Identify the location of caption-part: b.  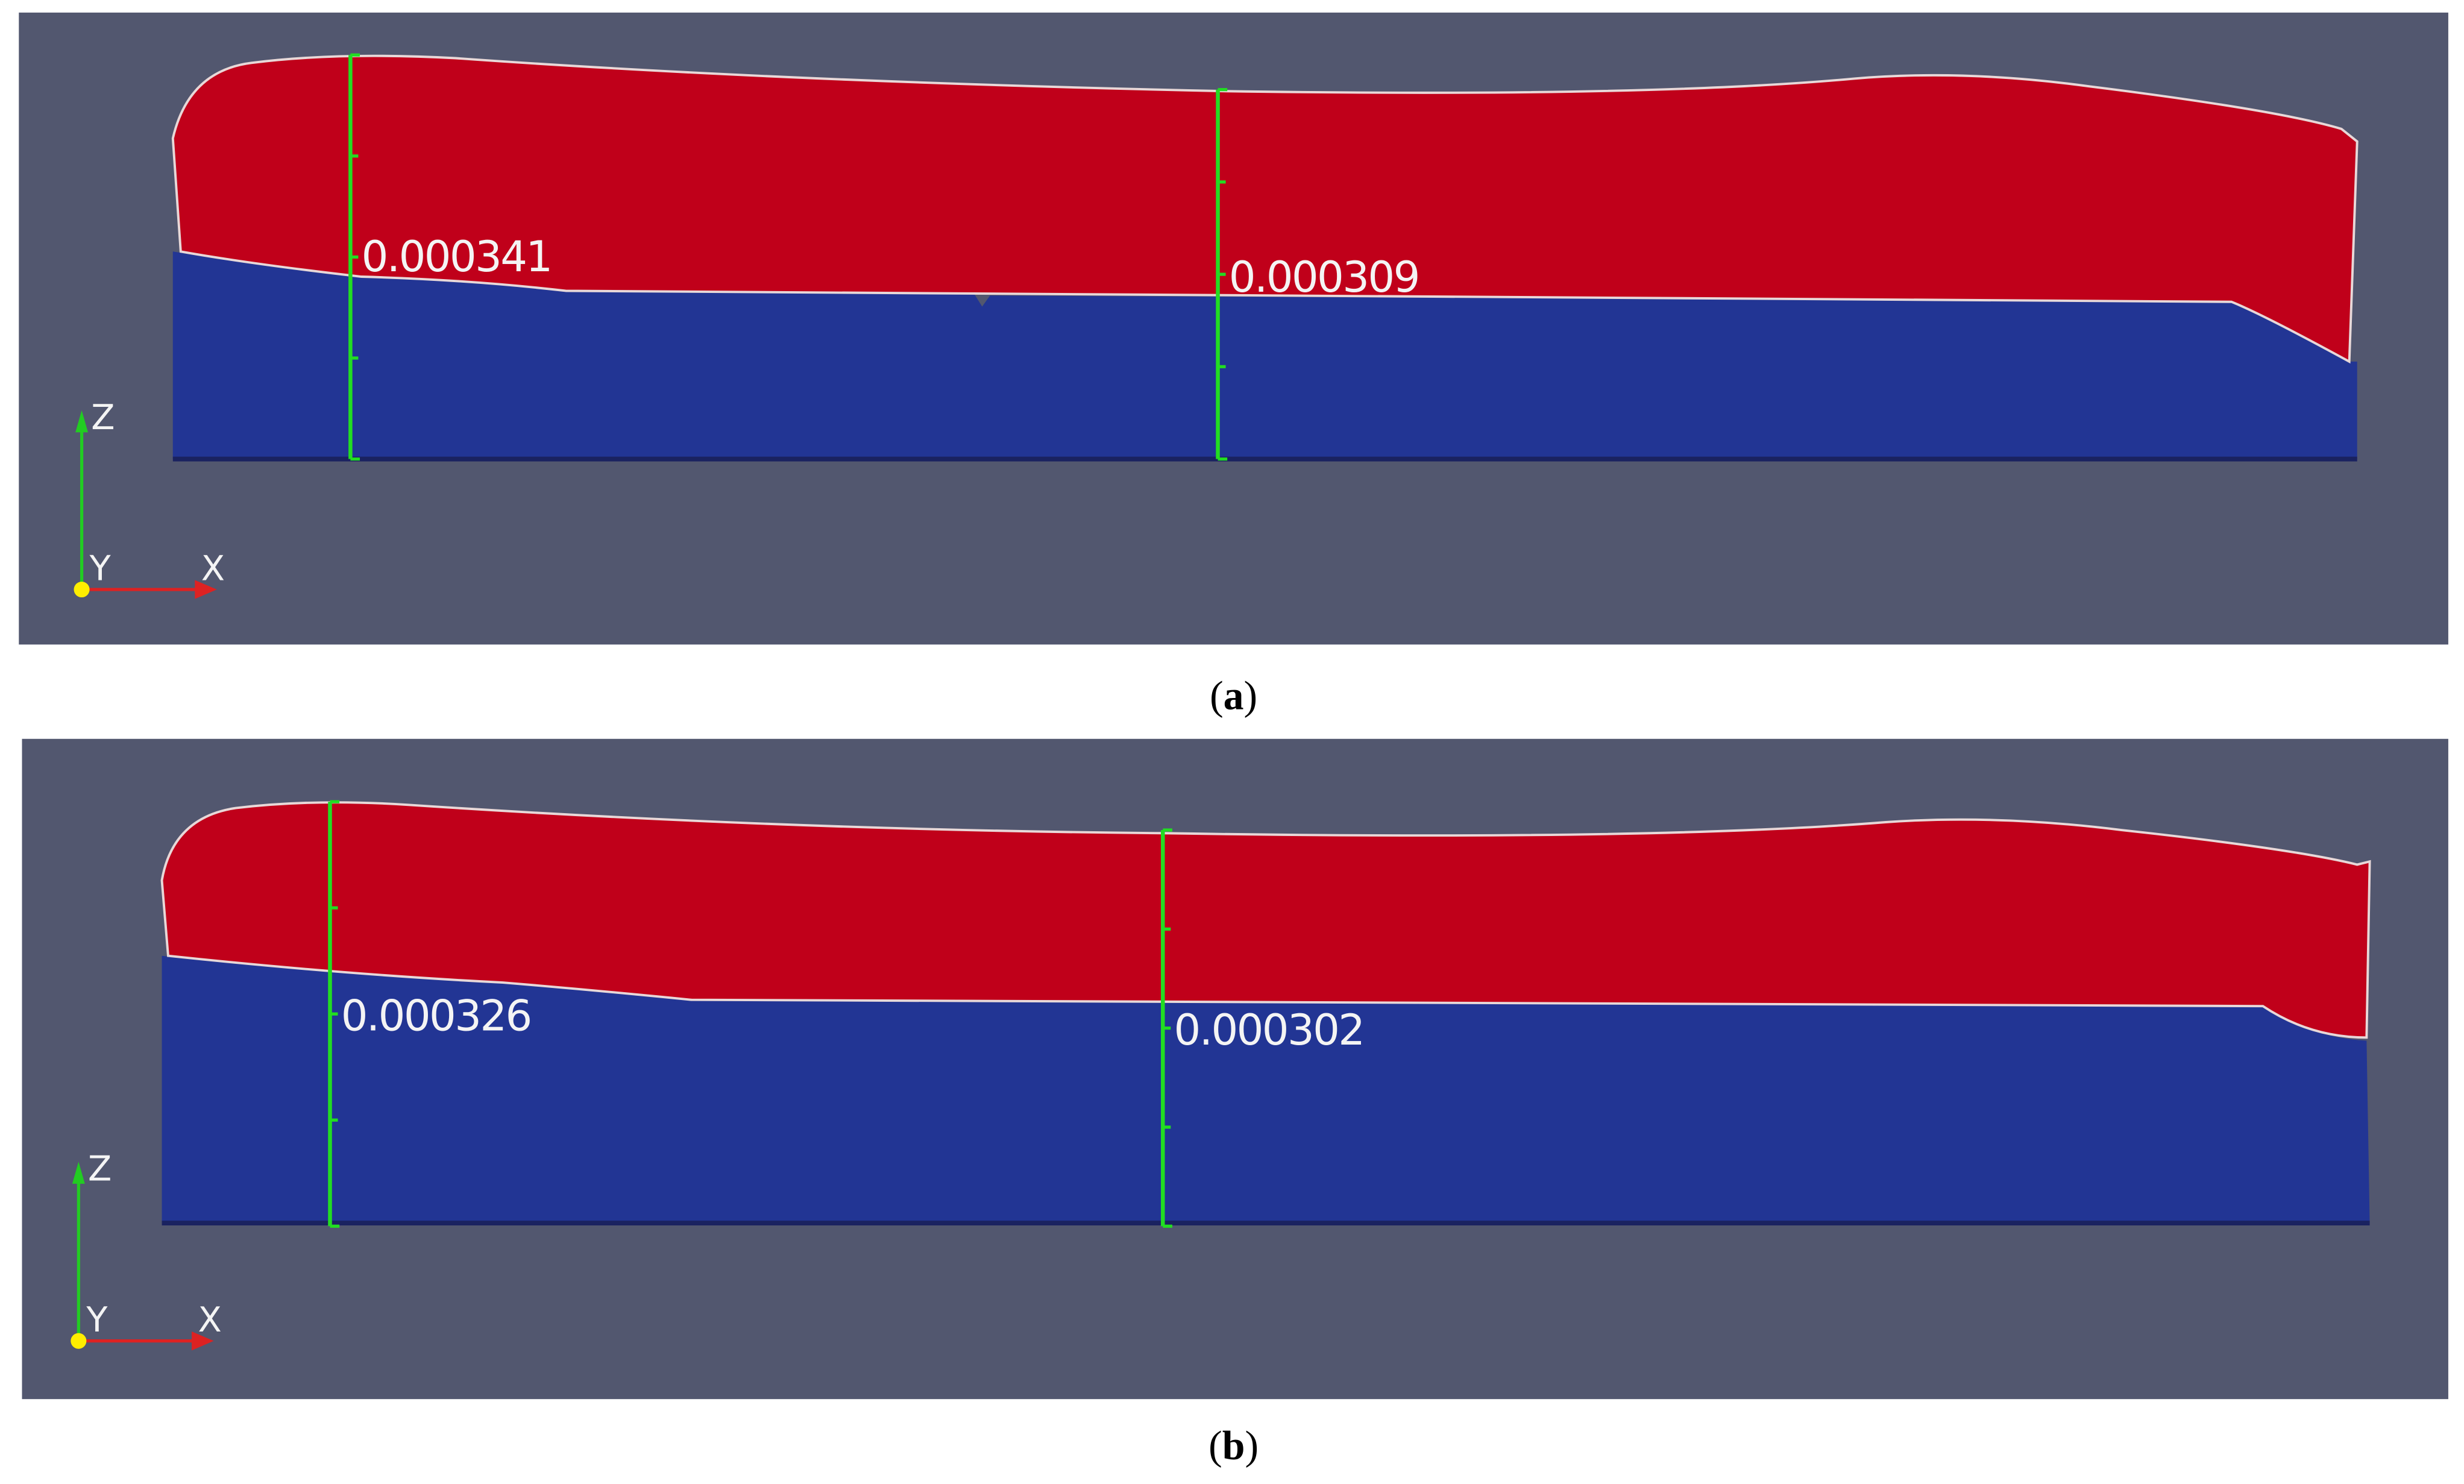
(1233, 1446).